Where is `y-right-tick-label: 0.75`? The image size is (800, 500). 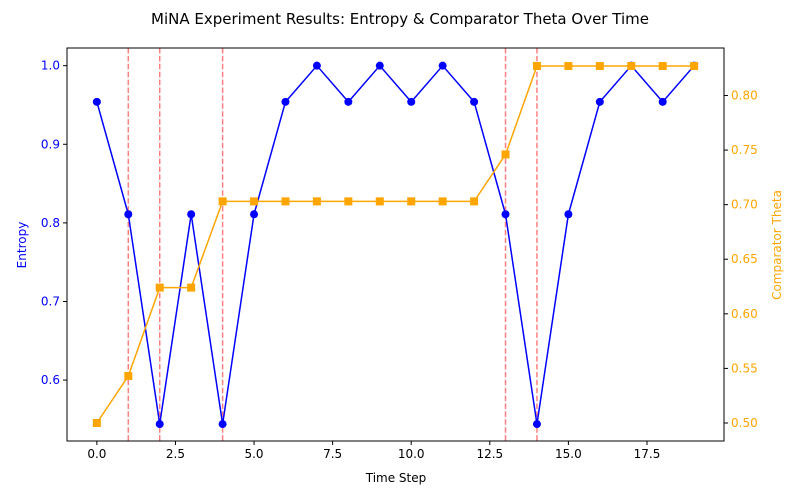
y-right-tick-label: 0.75 is located at coordinates (744, 150).